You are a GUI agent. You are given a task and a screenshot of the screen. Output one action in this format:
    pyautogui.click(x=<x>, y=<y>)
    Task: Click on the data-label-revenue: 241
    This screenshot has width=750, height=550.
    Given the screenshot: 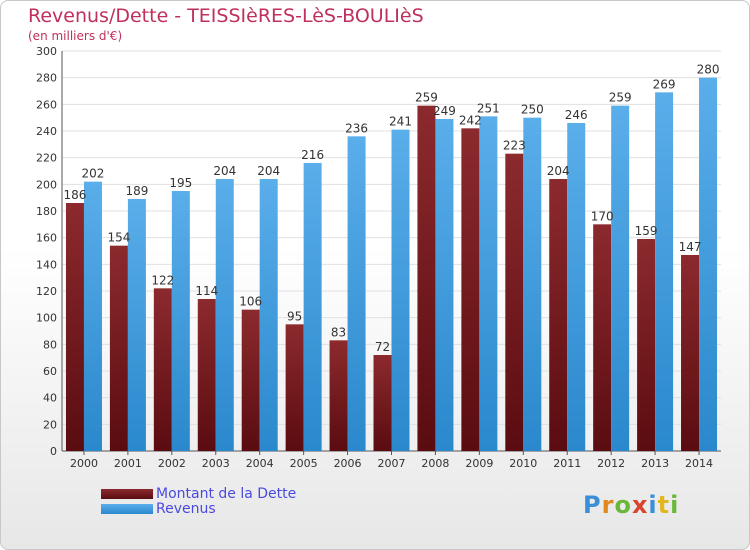 What is the action you would take?
    pyautogui.click(x=400, y=122)
    